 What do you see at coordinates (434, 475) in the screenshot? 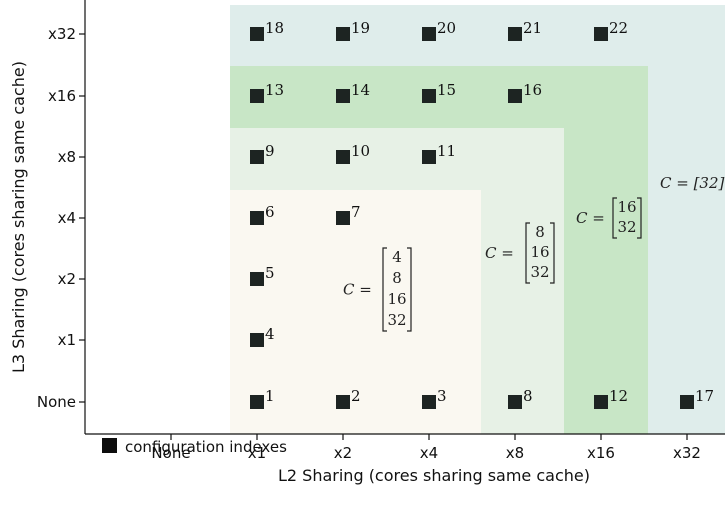
I see `x-axis-label: L2 Sharing (cores sharing same cache)` at bounding box center [434, 475].